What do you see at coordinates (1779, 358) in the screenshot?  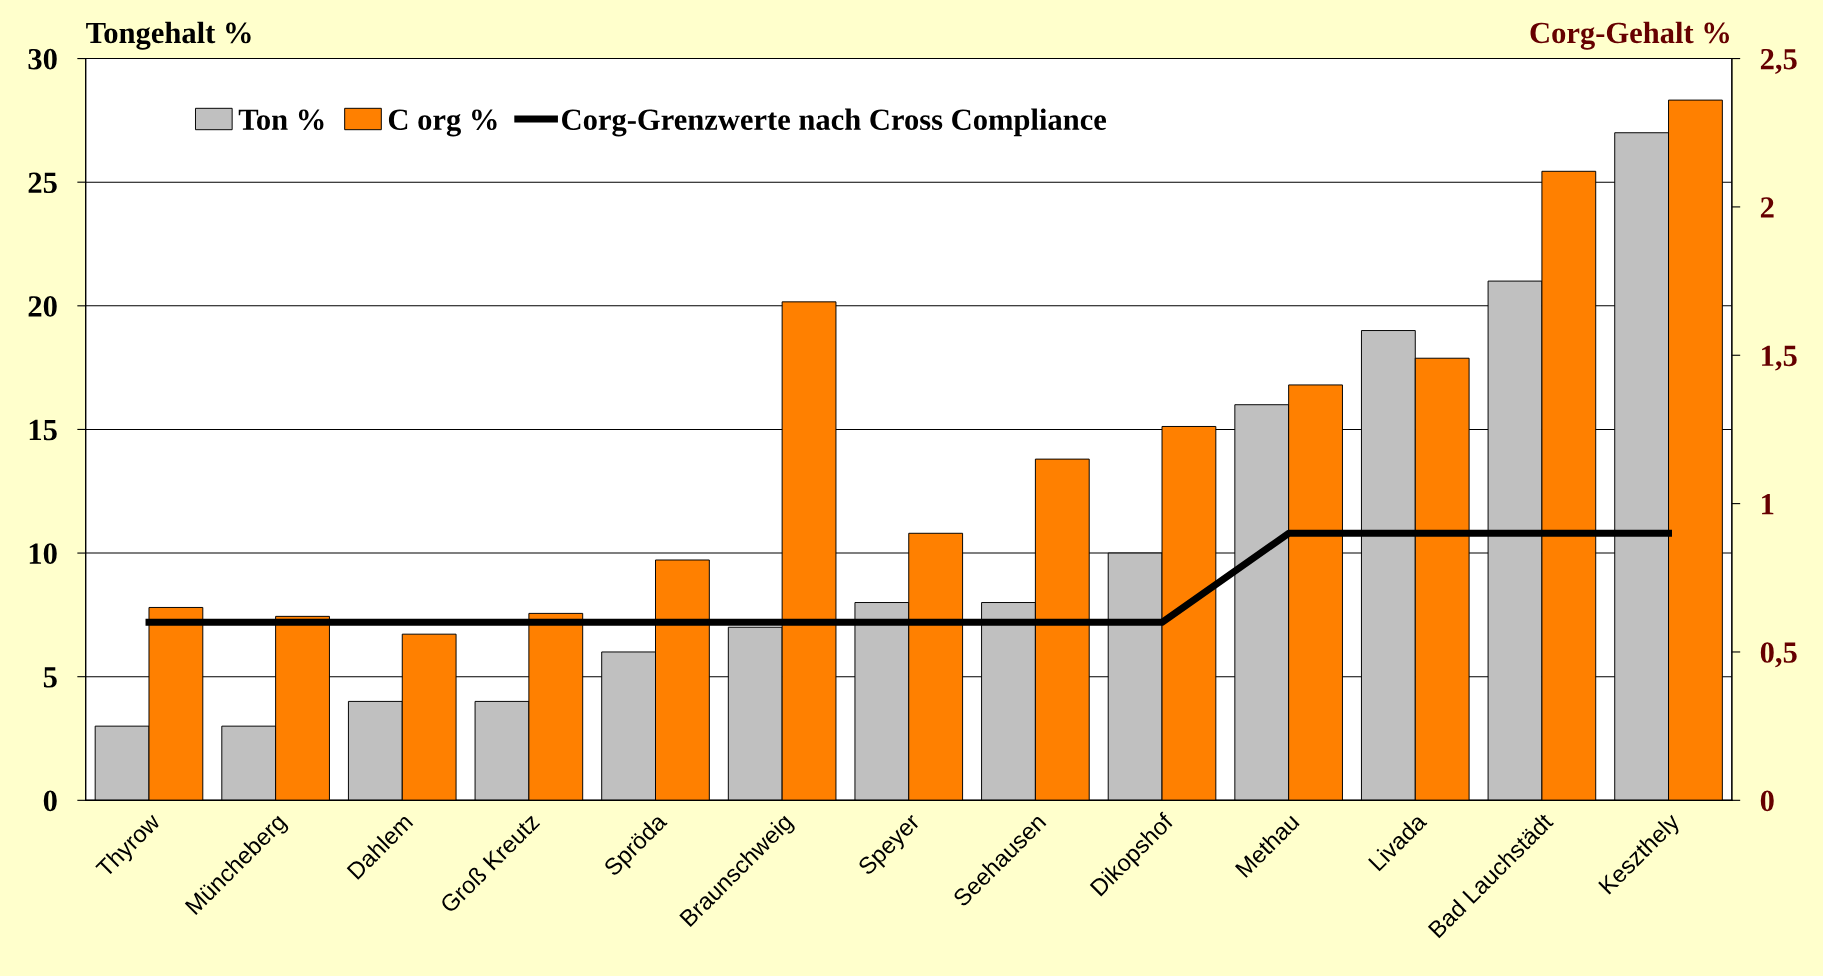 I see `y2-tick-label: 1,5` at bounding box center [1779, 358].